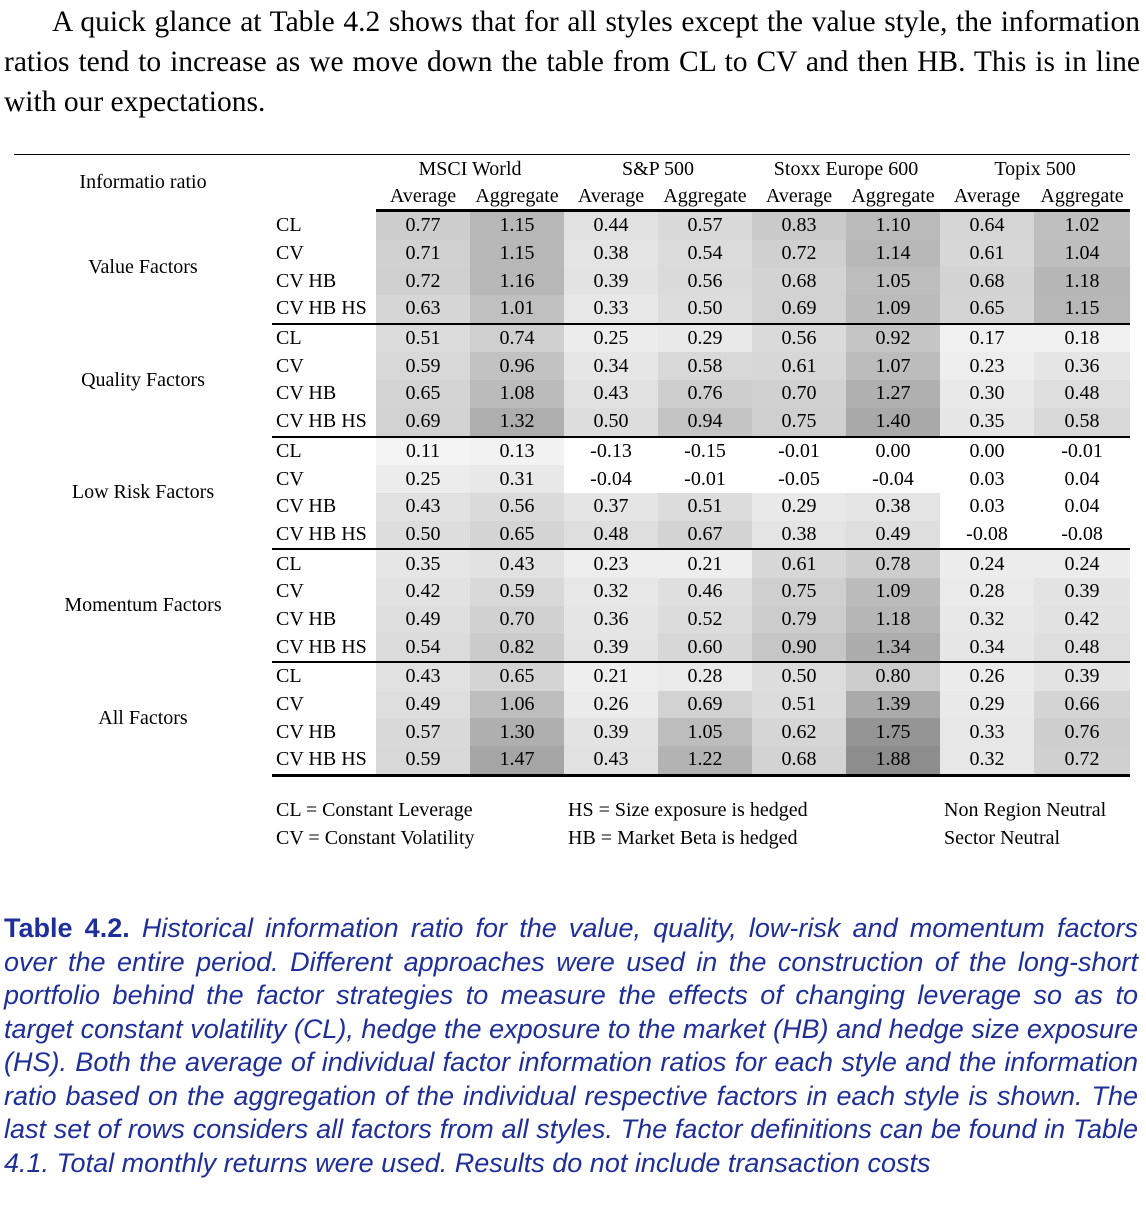  What do you see at coordinates (799, 732) in the screenshot?
I see `value-cell: 0.62` at bounding box center [799, 732].